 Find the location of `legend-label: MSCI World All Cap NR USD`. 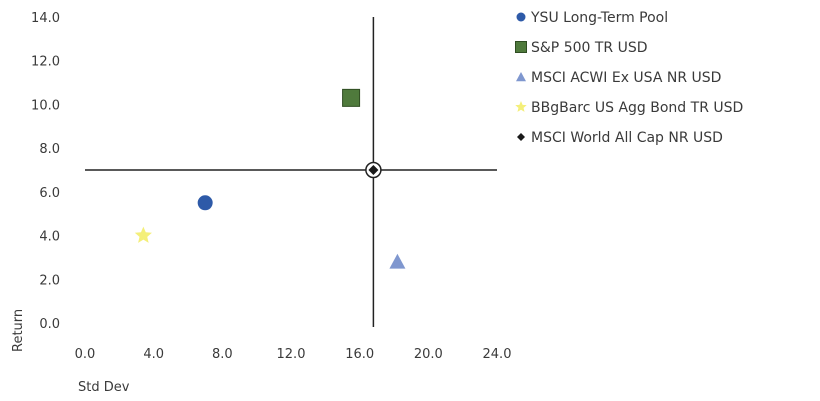

legend-label: MSCI World All Cap NR USD is located at coordinates (627, 138).